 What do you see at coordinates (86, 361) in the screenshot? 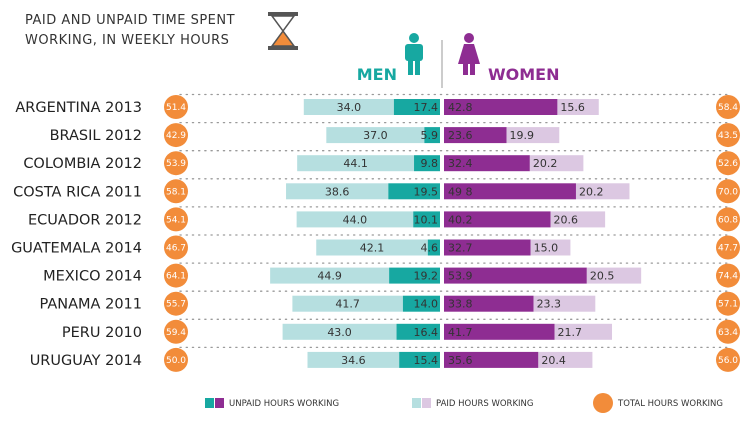
I see `category-label: URUGUAY 2014` at bounding box center [86, 361].